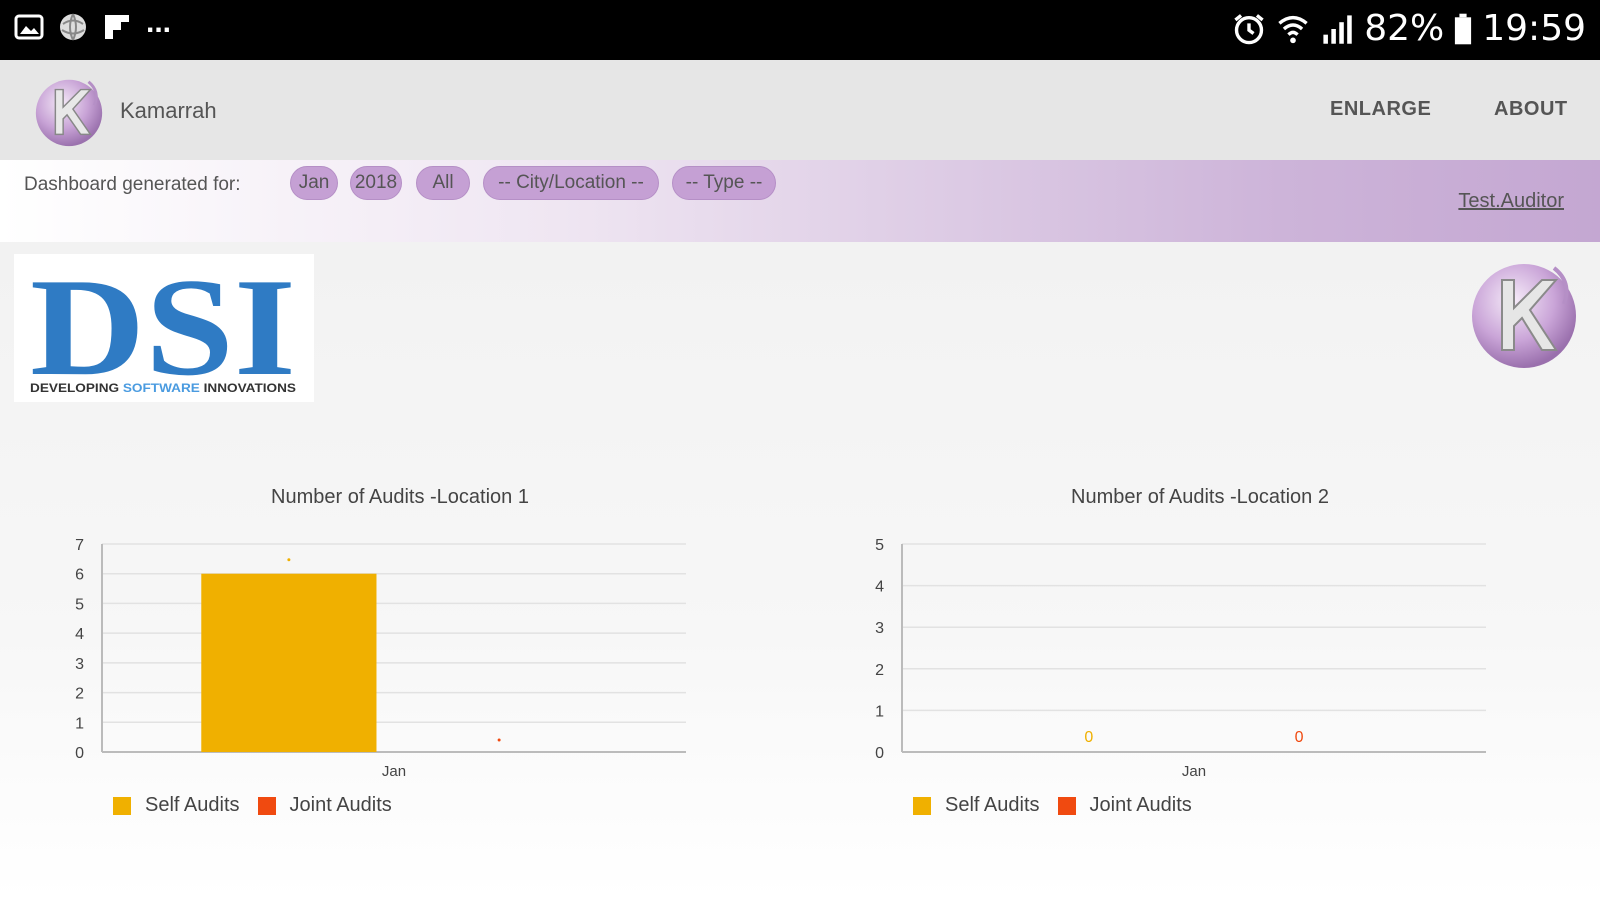 The image size is (1600, 900). What do you see at coordinates (289, 662) in the screenshot?
I see `bar-self` at bounding box center [289, 662].